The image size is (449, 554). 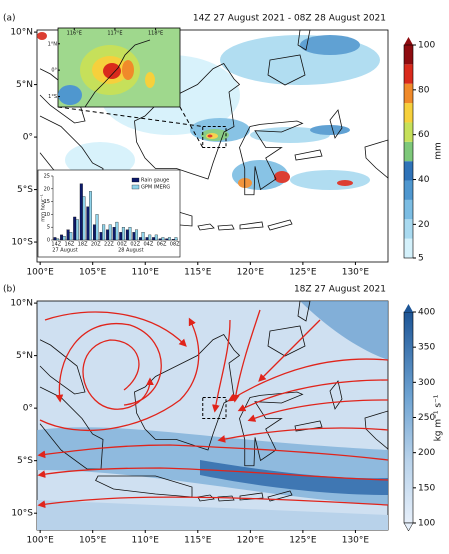 What do you see at coordinates (28, 409) in the screenshot?
I see `y-tick-label: 0°` at bounding box center [28, 409].